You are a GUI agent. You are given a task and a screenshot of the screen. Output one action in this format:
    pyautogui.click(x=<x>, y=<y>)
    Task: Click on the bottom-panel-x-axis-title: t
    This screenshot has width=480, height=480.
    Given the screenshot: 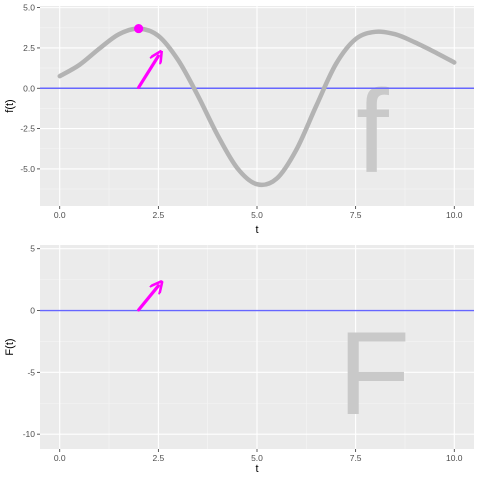 What is the action you would take?
    pyautogui.click(x=256, y=469)
    